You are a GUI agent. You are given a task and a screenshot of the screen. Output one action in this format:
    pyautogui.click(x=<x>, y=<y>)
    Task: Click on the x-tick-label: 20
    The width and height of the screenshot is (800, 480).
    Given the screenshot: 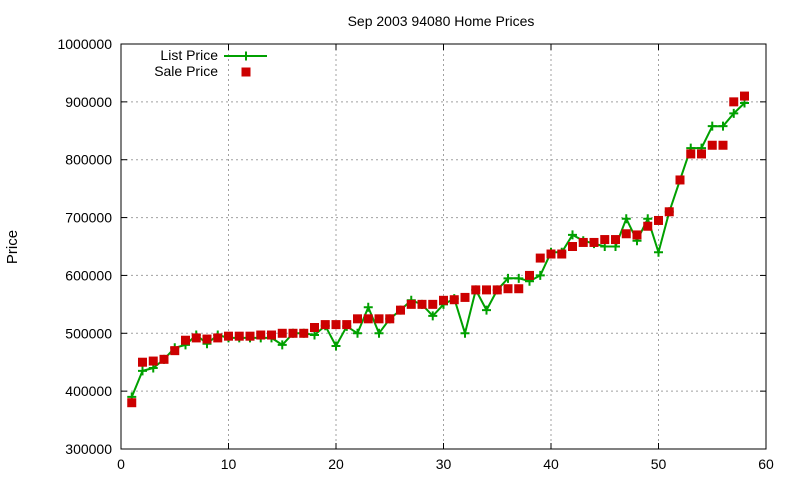 What is the action you would take?
    pyautogui.click(x=336, y=464)
    